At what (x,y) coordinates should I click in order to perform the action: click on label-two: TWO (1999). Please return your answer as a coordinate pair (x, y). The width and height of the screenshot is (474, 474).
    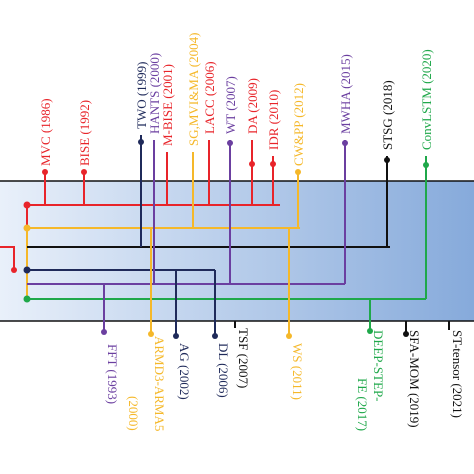
    Looking at the image, I should click on (141, 95).